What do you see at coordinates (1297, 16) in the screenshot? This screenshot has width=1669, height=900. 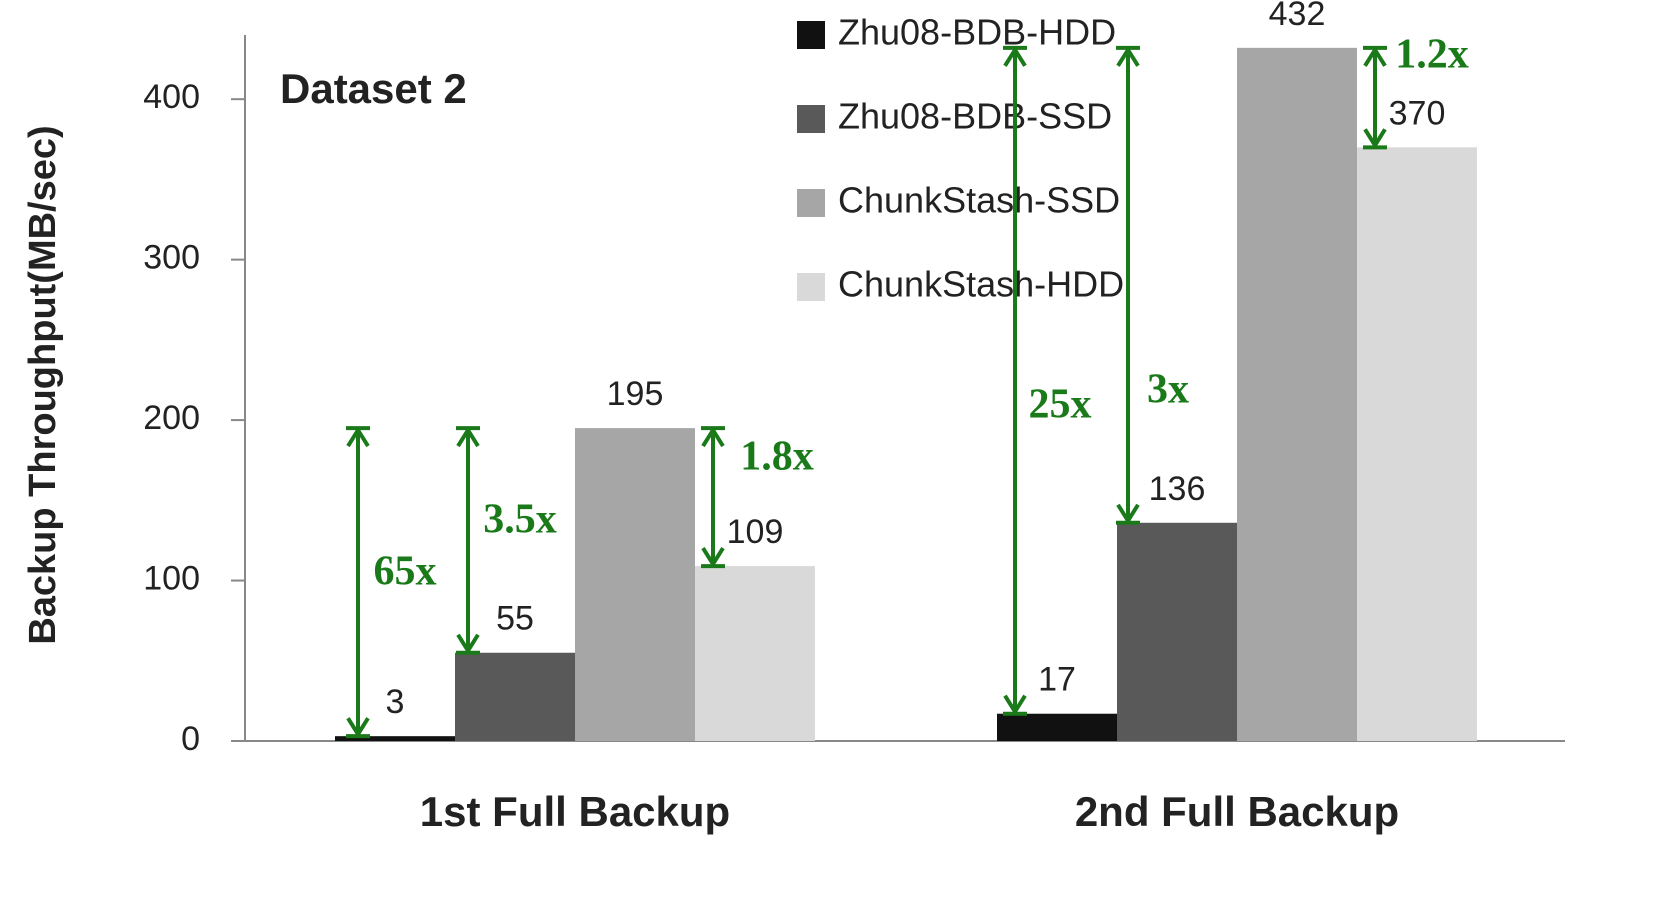 I see `data-label: 432` at bounding box center [1297, 16].